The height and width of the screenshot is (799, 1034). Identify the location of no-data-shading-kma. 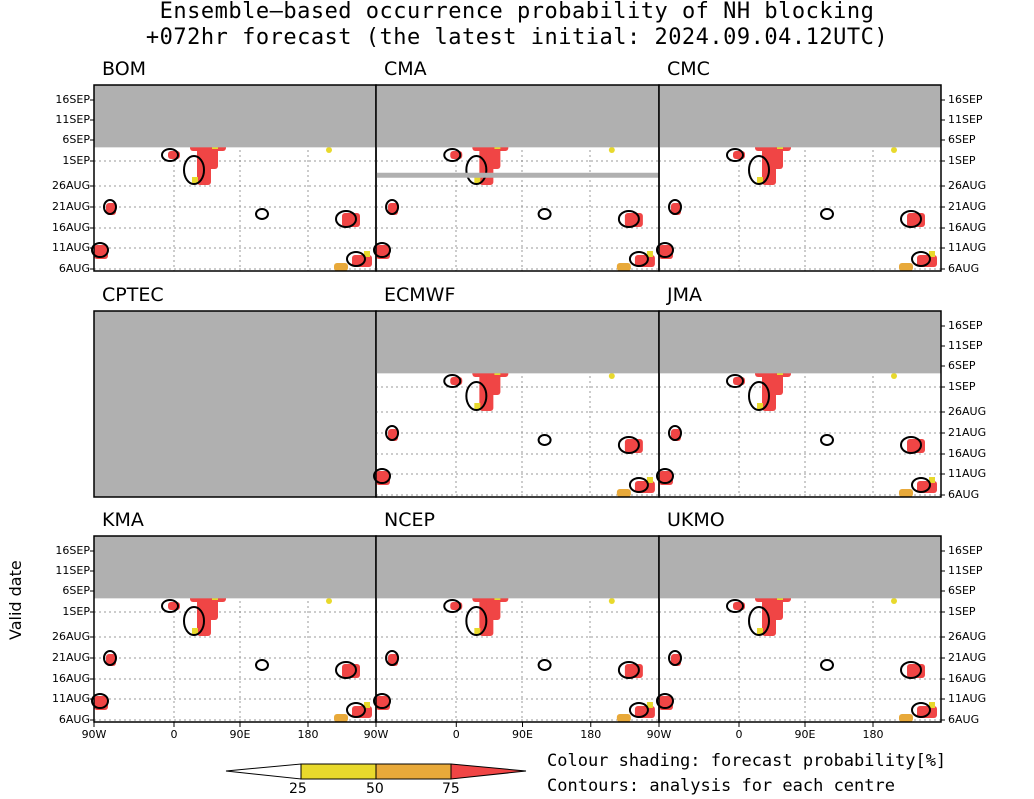
(235, 567).